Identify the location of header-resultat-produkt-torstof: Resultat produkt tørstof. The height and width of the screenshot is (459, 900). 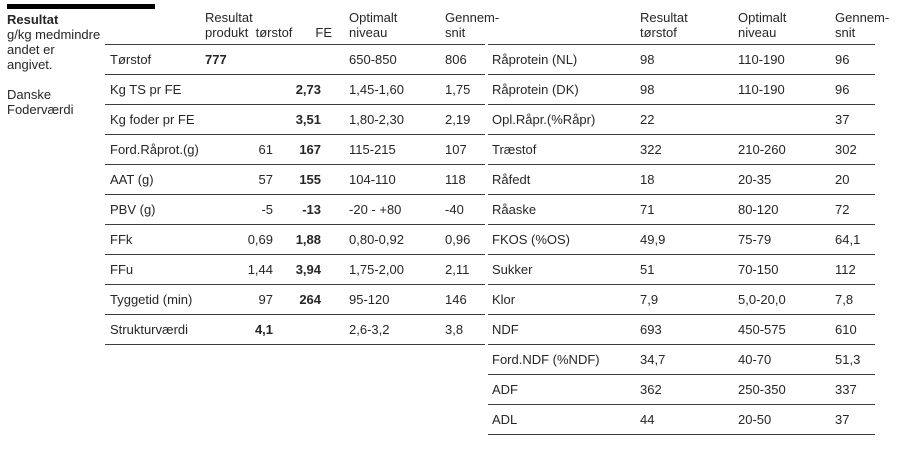
(246, 26).